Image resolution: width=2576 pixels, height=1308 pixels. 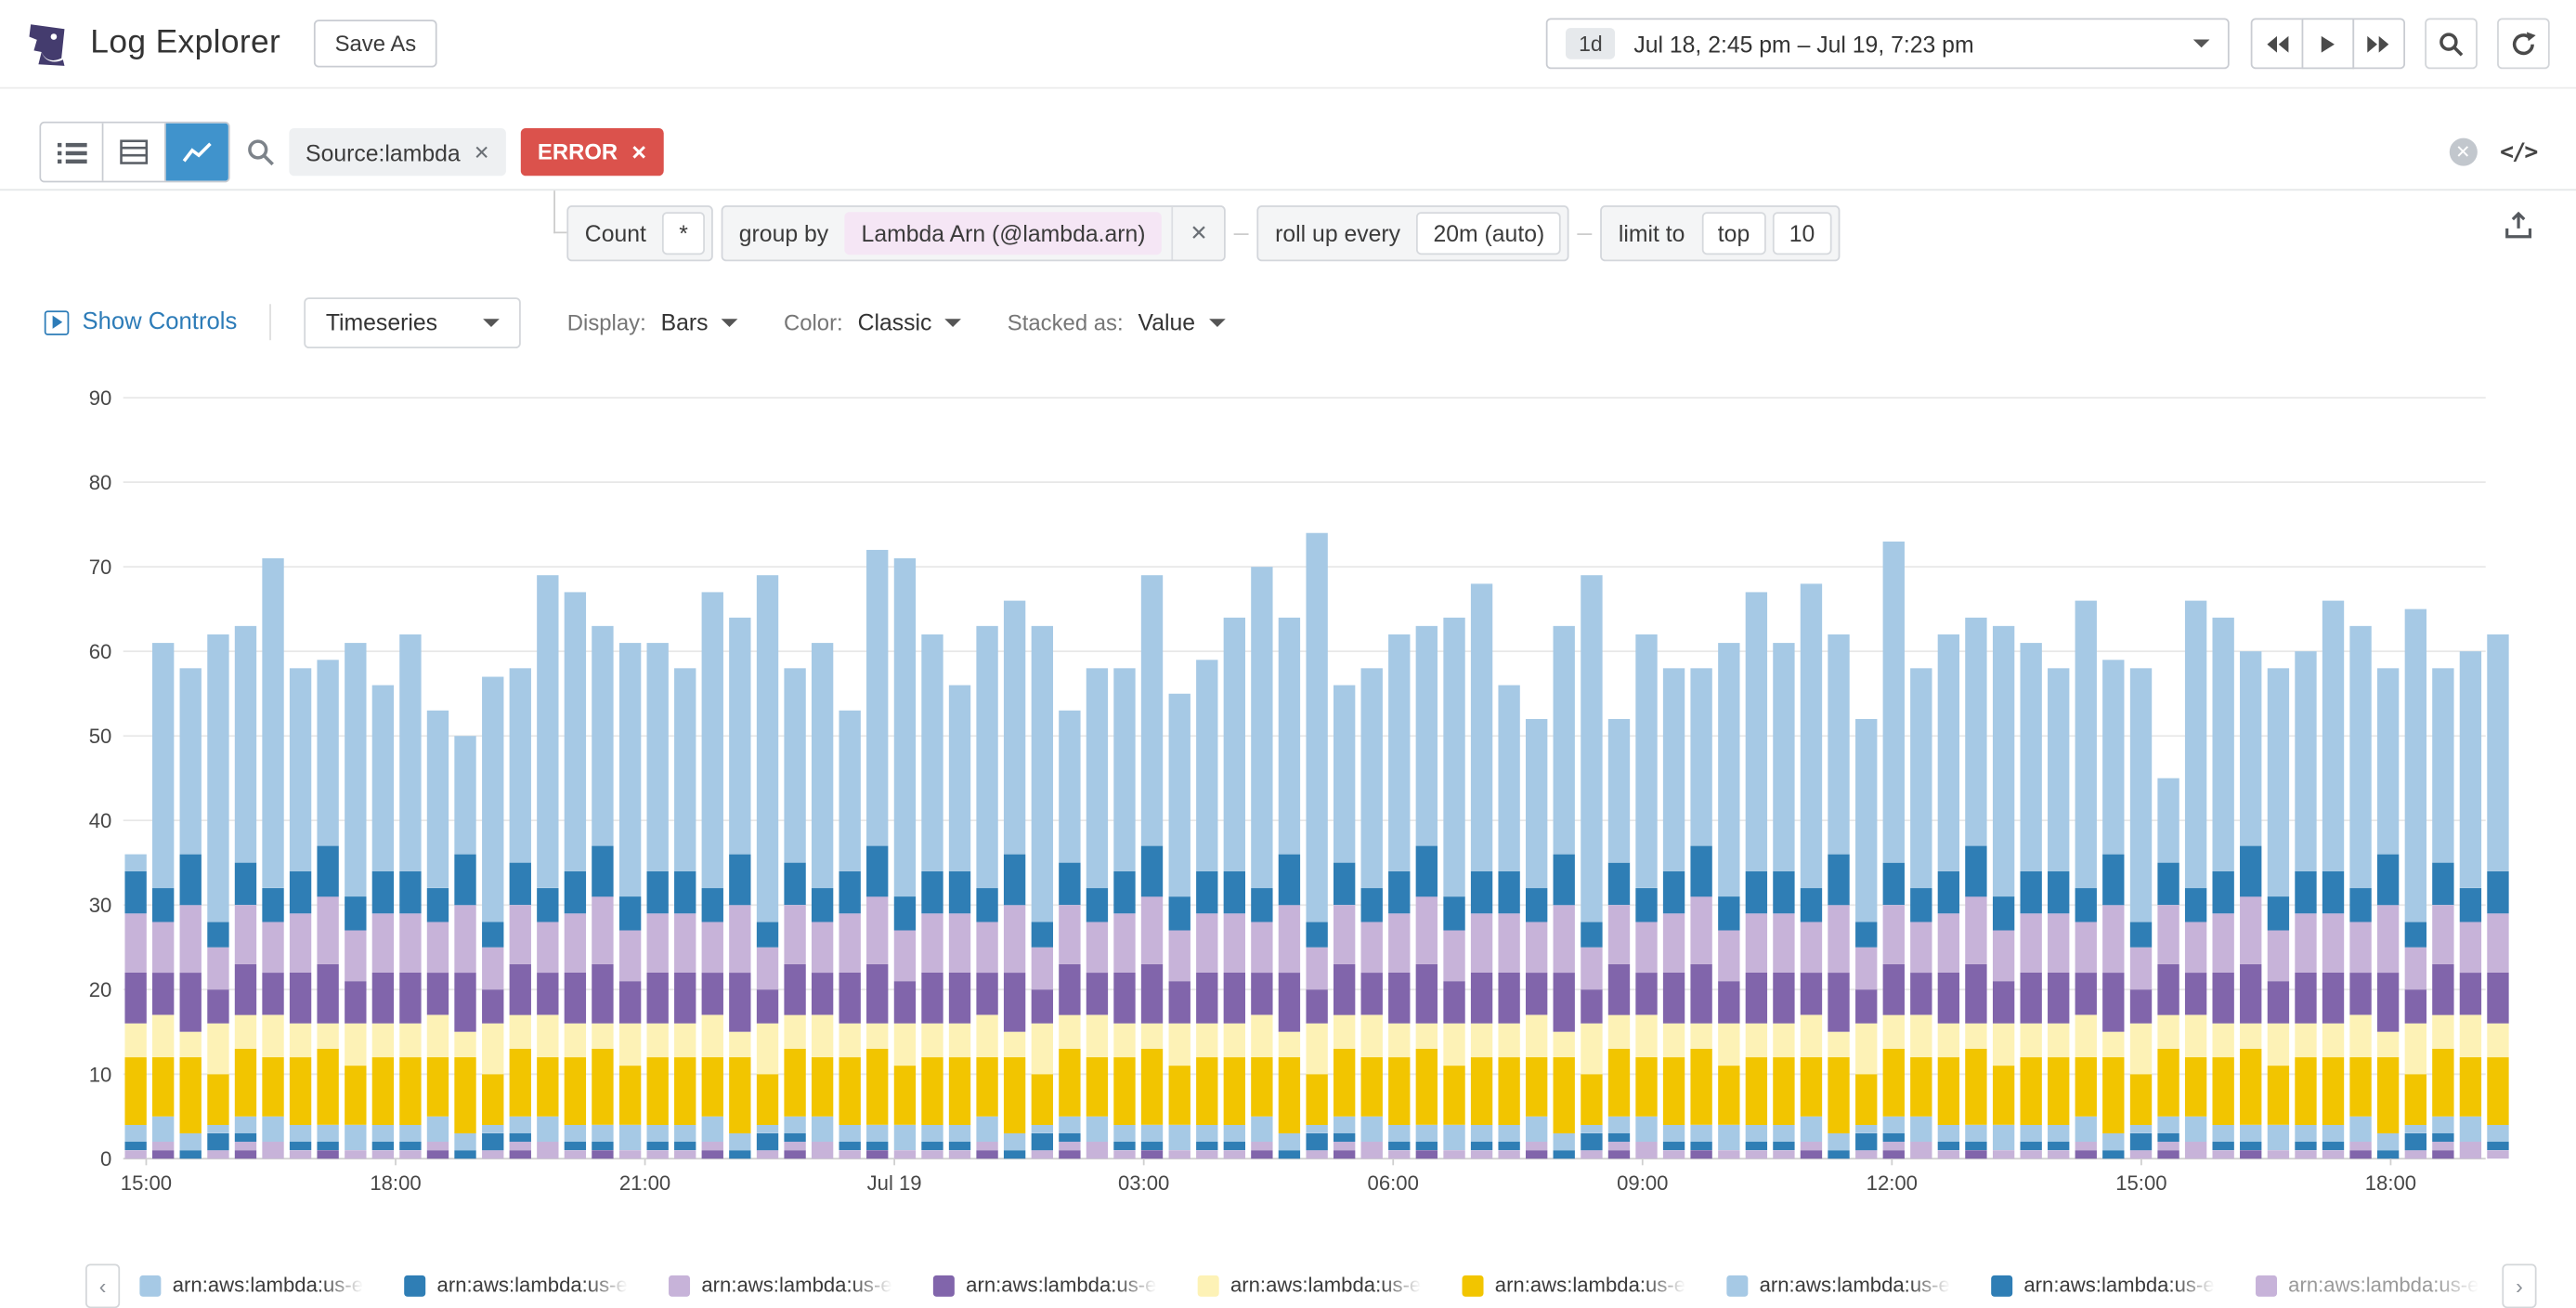 I want to click on time-range-text: Jul 18, 2:45 pm – Jul 19, 7:23 pm, so click(x=1803, y=44).